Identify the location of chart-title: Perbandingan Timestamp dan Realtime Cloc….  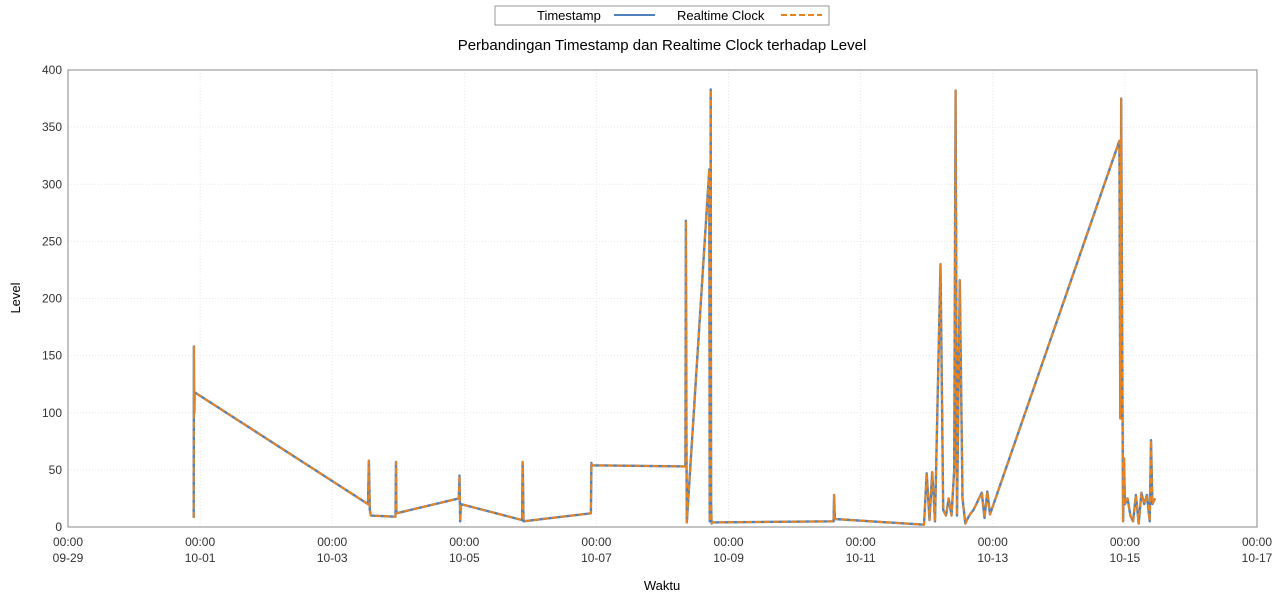
(662, 45).